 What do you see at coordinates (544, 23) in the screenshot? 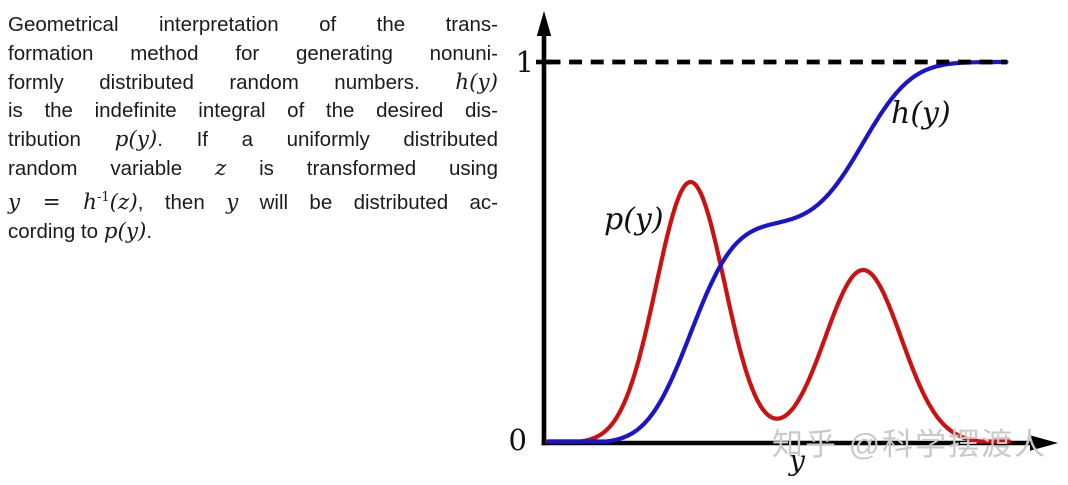
I see `y-axis-arrowhead` at bounding box center [544, 23].